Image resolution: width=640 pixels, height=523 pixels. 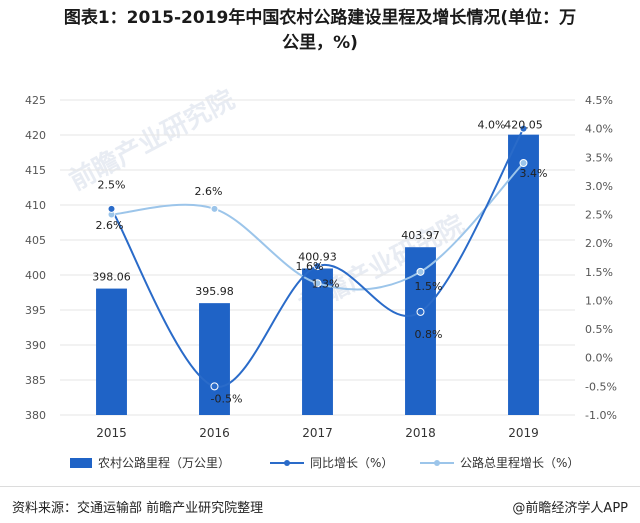 I want to click on credit-note: @前瞻经济学人APP, so click(x=570, y=508).